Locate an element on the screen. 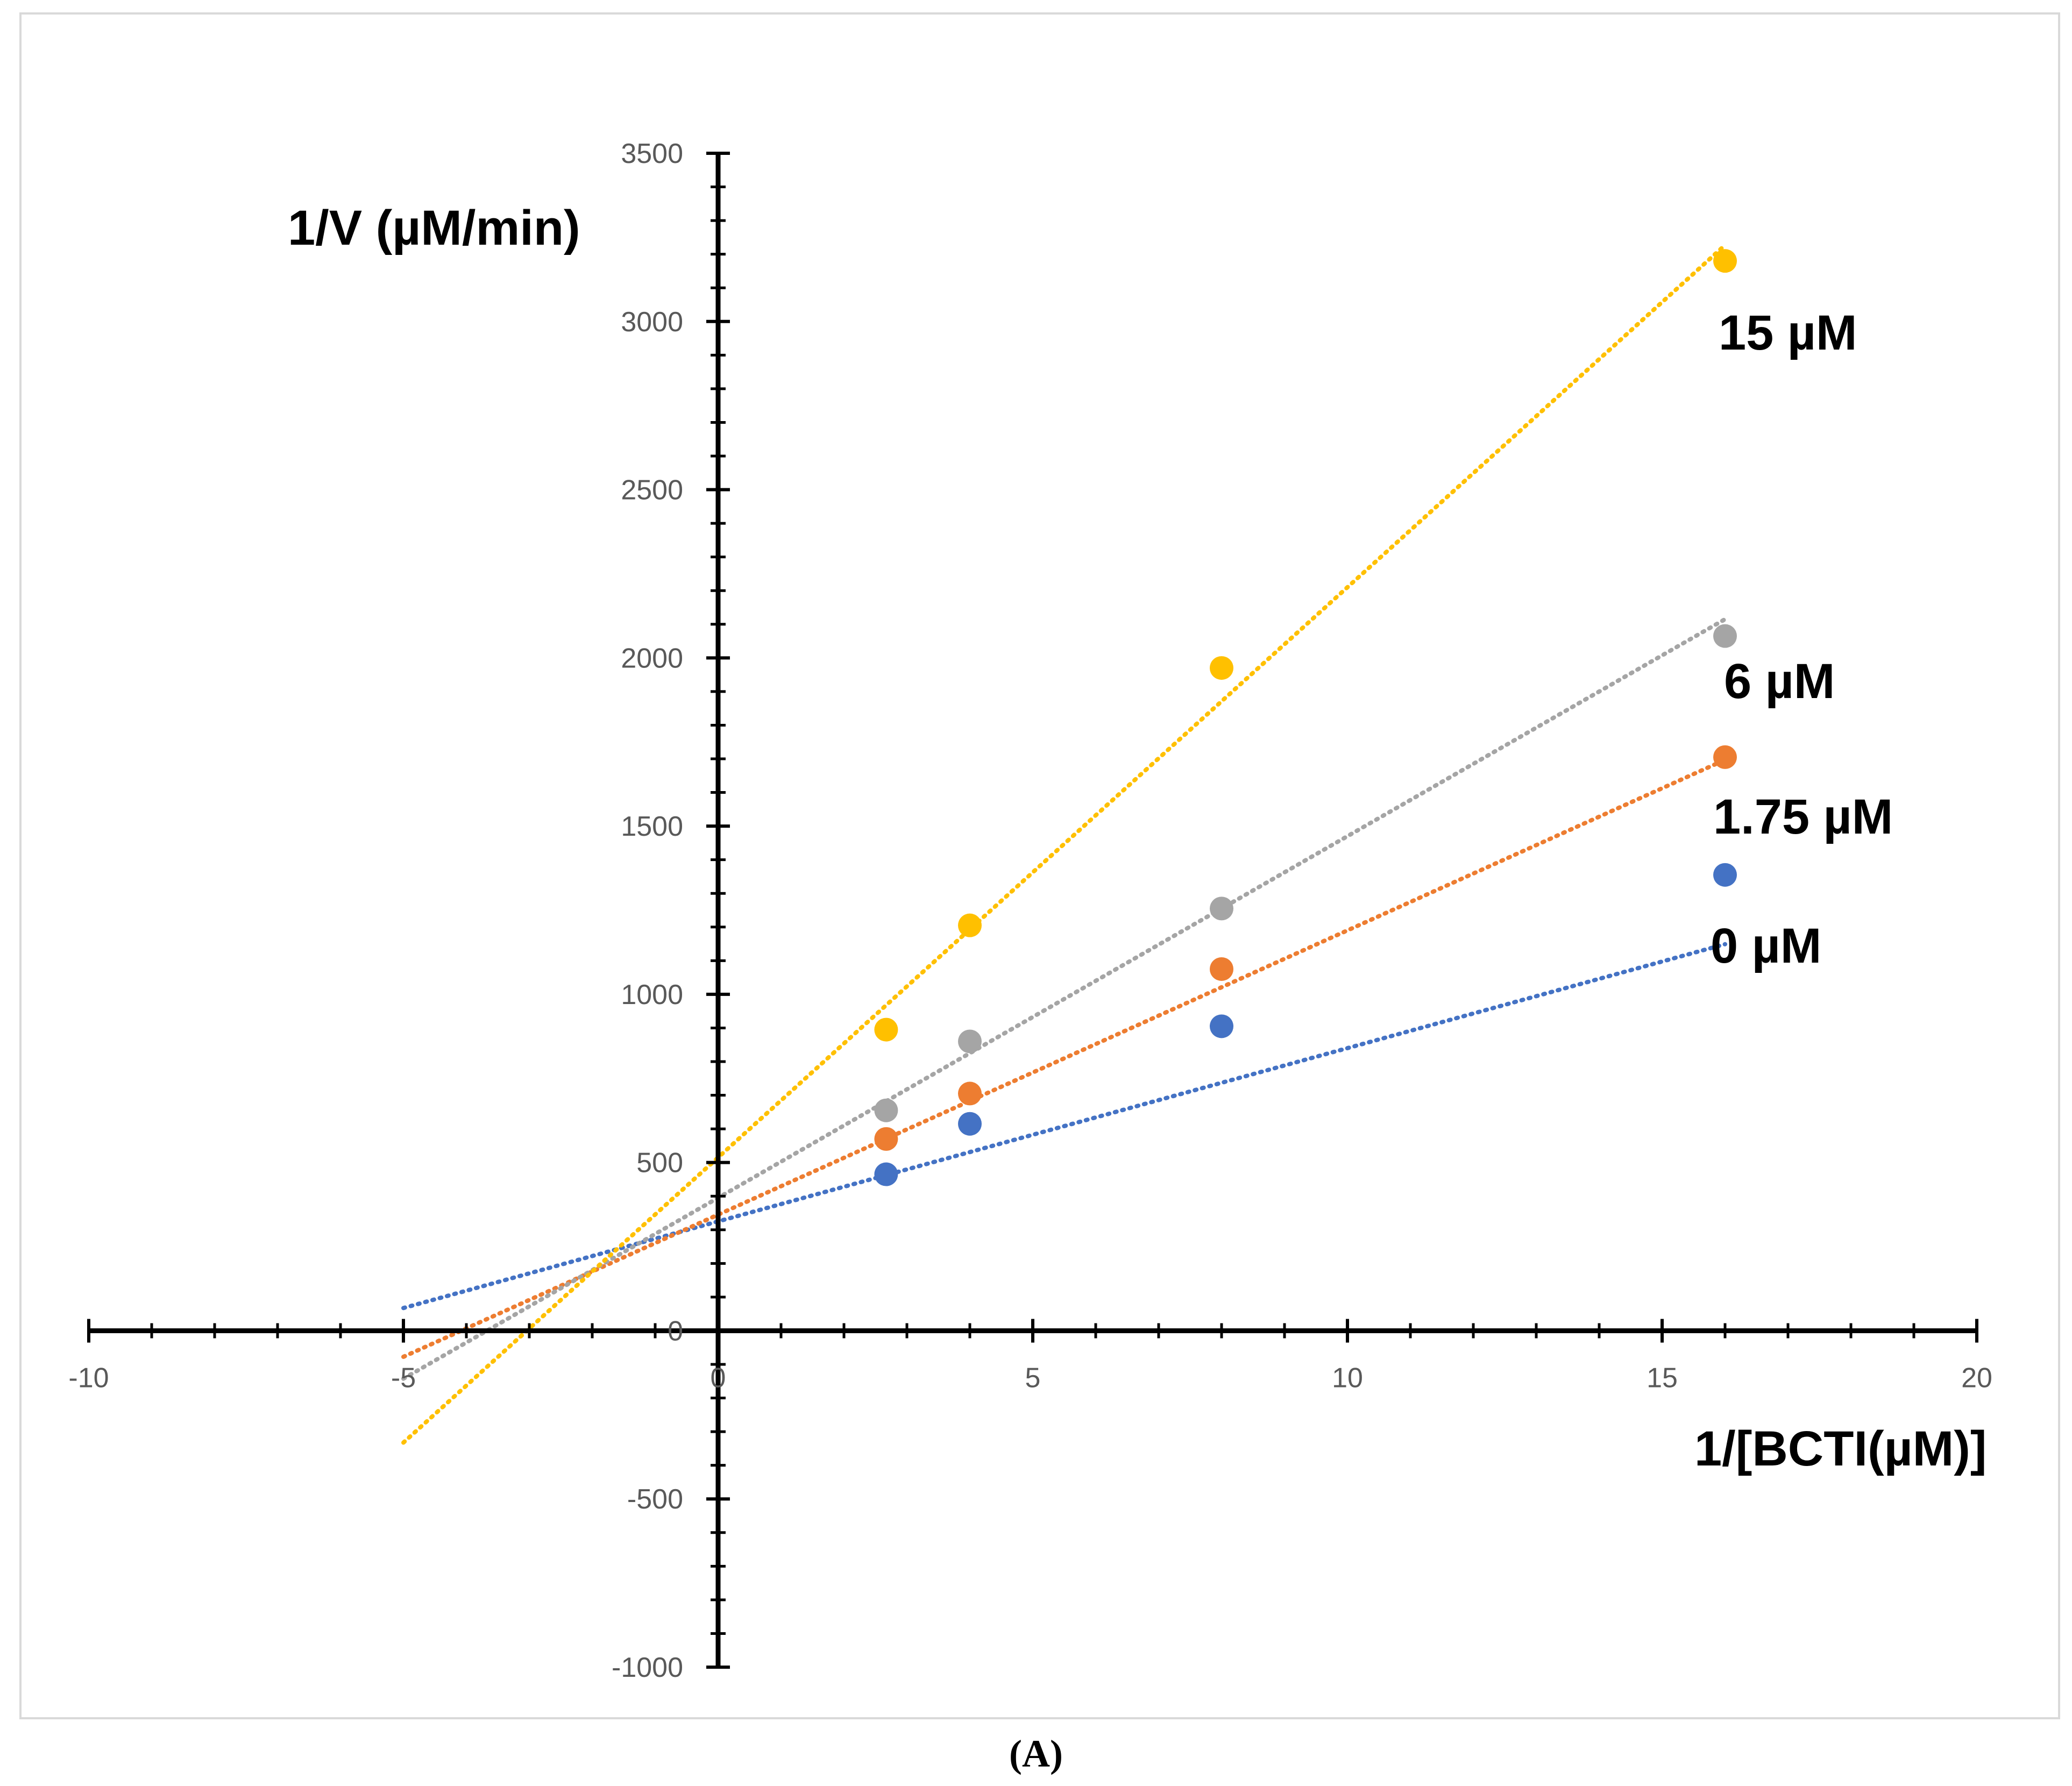  x-tick-label: -5 is located at coordinates (403, 1378).